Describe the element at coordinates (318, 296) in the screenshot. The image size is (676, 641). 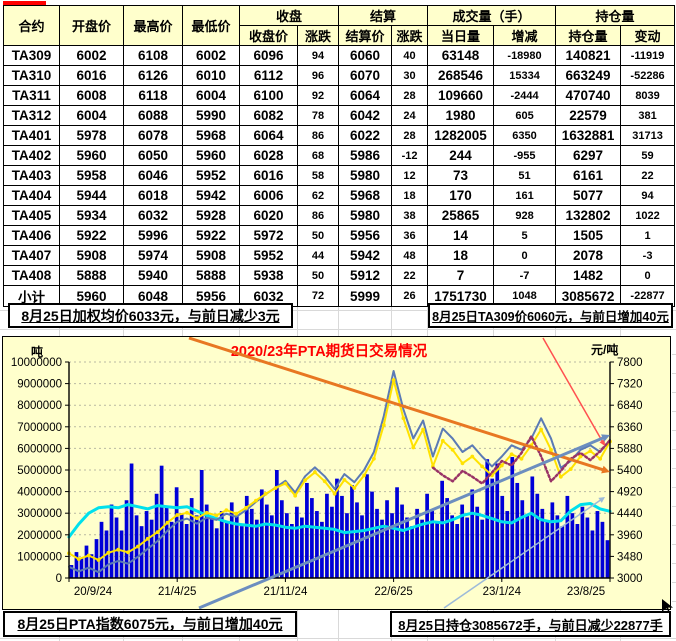
I see `value-cell: 72` at that location.